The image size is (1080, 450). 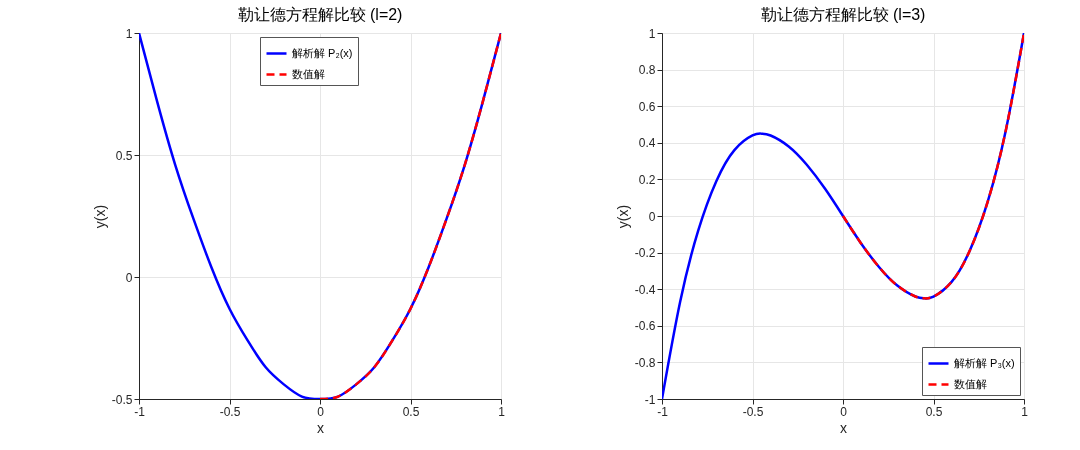 What do you see at coordinates (645, 326) in the screenshot?
I see `y-tick-label: -0.6` at bounding box center [645, 326].